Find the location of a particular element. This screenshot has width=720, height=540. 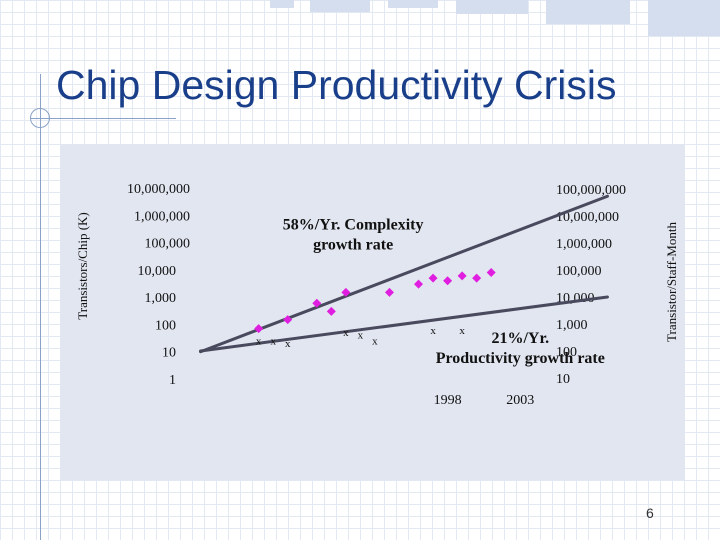

y-left-tick-label: 1,000,000 is located at coordinates (162, 216).